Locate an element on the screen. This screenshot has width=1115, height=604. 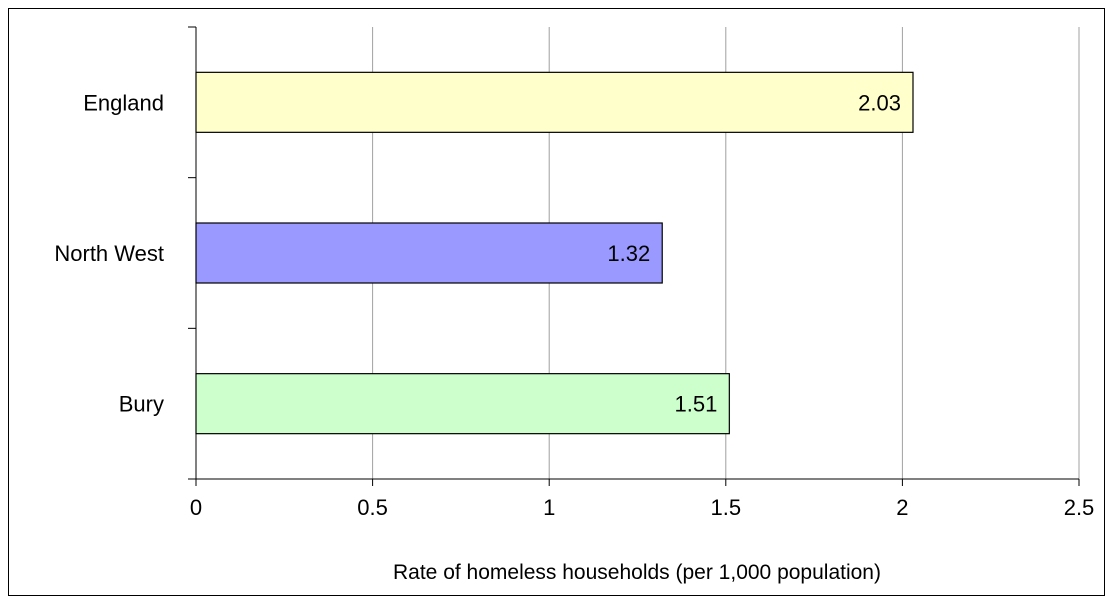
bar-bury is located at coordinates (462, 404).